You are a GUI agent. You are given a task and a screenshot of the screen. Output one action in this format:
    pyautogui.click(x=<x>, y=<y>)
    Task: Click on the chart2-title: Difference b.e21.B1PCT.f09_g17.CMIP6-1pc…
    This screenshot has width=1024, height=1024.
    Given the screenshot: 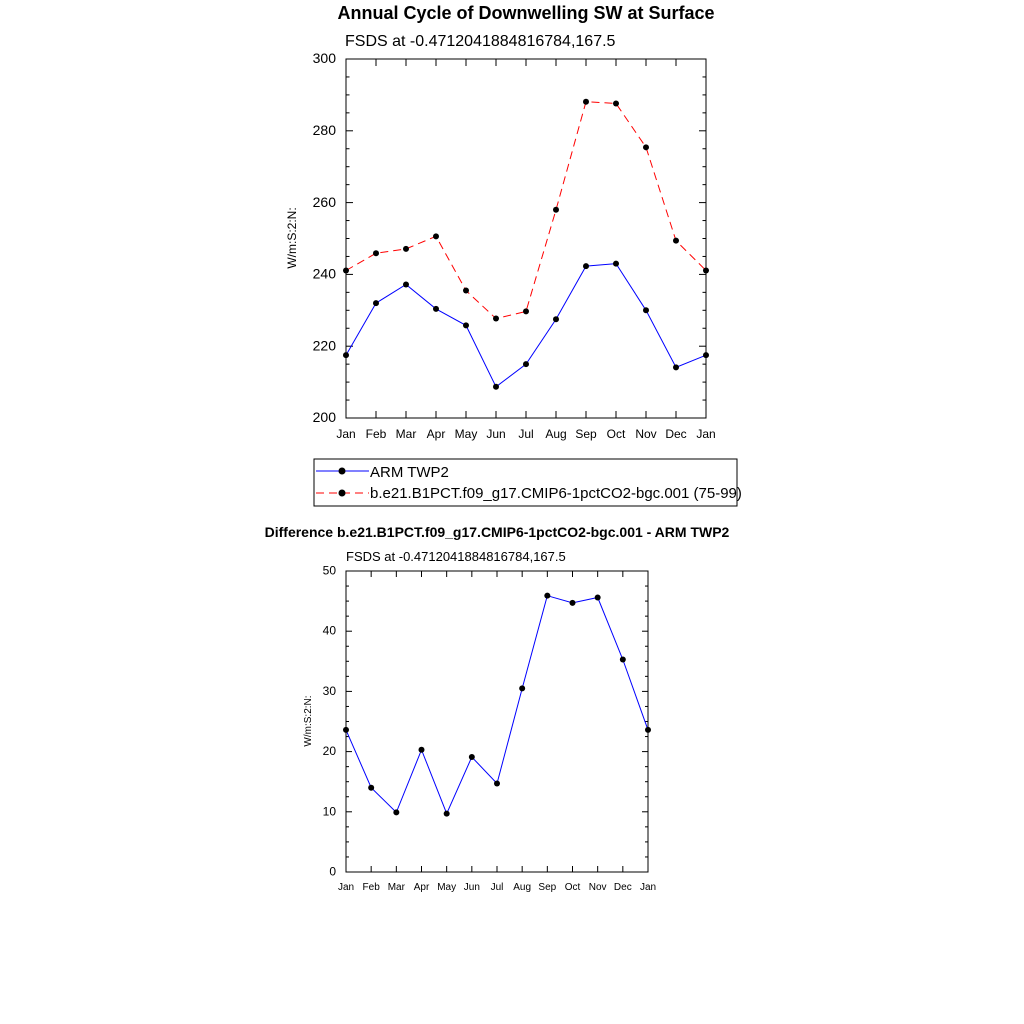 What is the action you would take?
    pyautogui.click(x=497, y=532)
    